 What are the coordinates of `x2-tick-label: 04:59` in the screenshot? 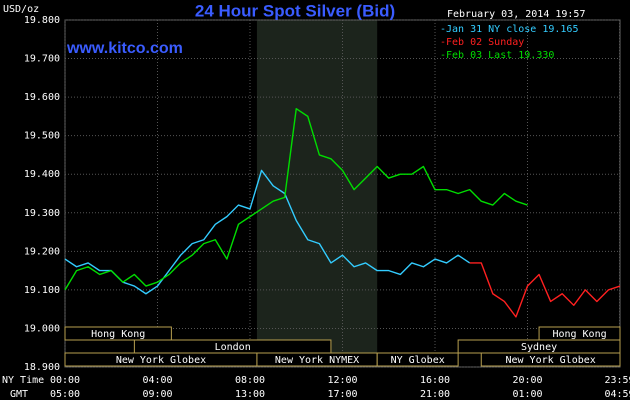 It's located at (617, 394).